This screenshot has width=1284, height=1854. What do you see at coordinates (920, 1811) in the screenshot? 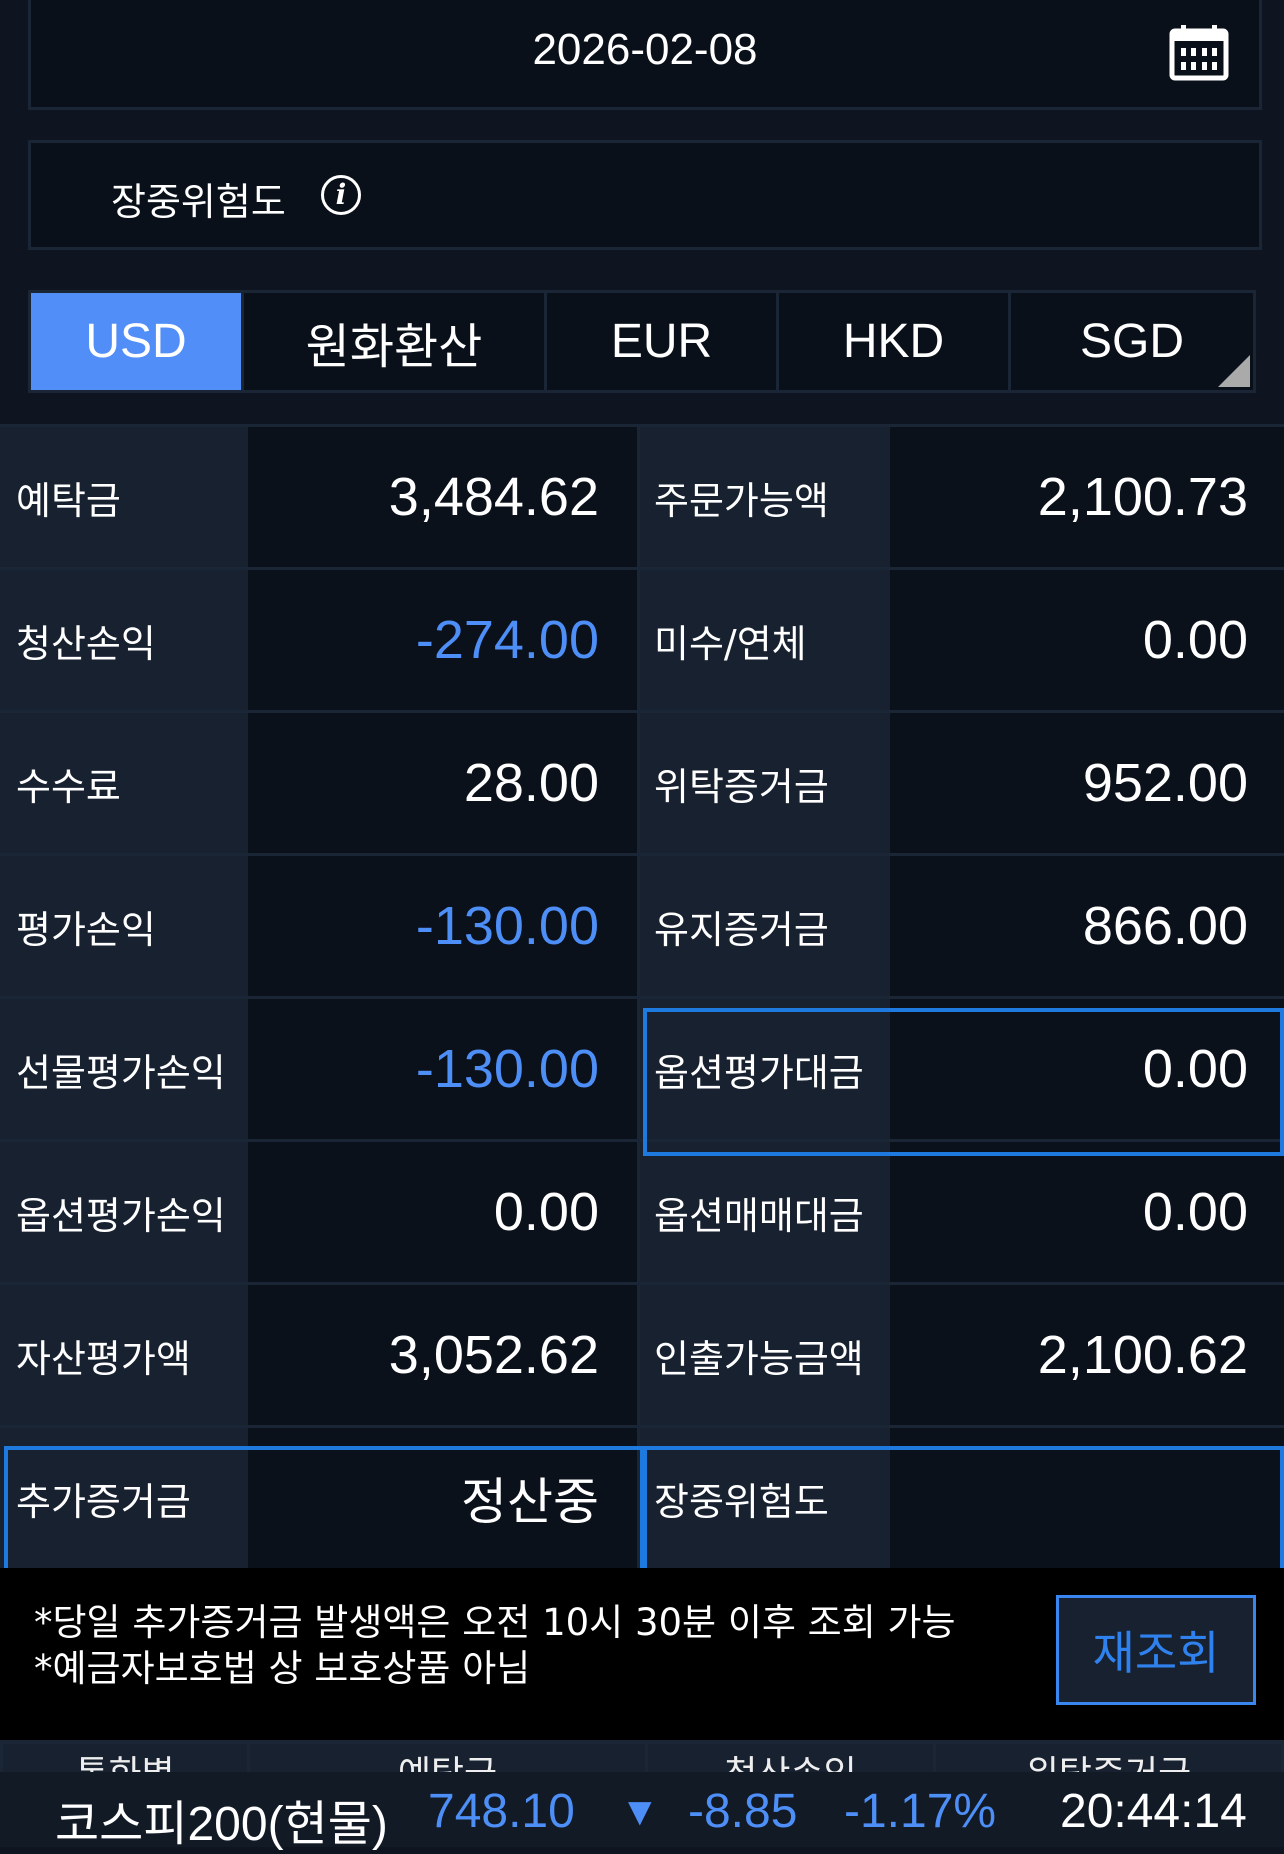
I see `ticker-change-pct: -1.17%` at bounding box center [920, 1811].